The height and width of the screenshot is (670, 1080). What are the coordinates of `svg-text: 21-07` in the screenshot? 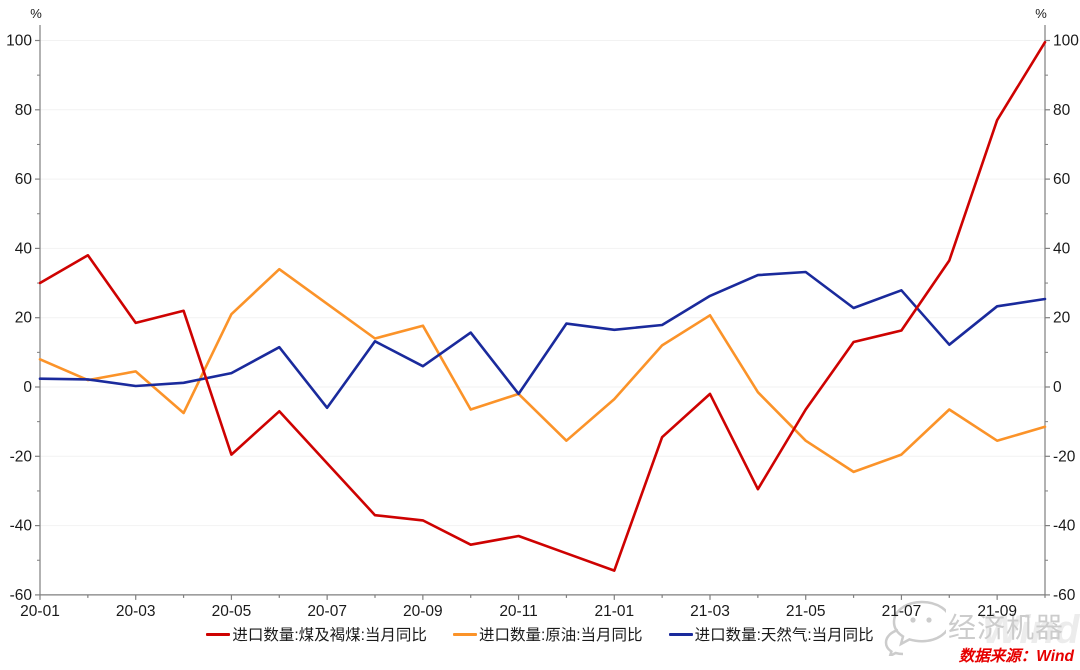 It's located at (902, 611).